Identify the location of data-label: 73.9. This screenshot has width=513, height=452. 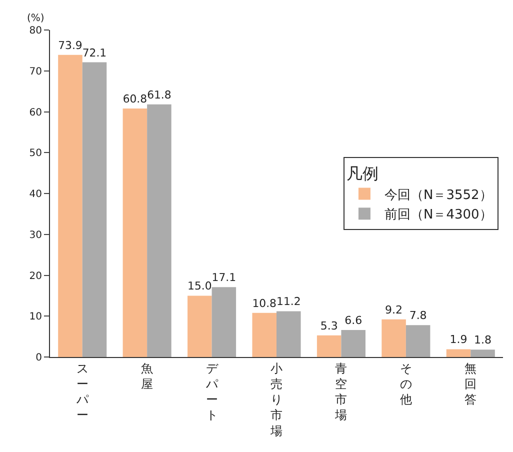
(70, 45).